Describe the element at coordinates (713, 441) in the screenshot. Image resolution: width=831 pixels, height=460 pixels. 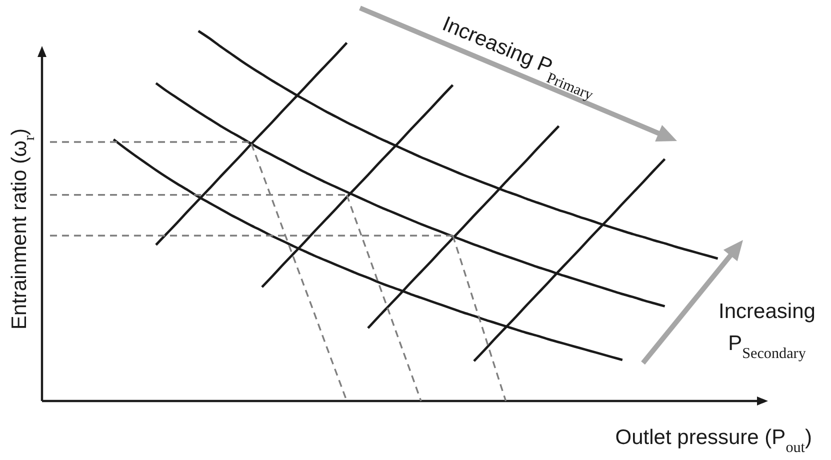
I see `x-axis-title: Outlet pressure (P$_{out}$)` at that location.